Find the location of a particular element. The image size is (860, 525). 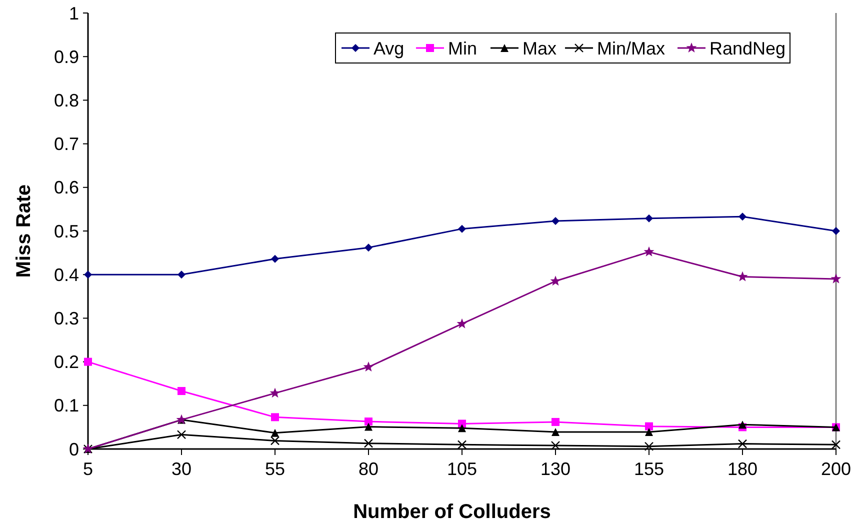

legend-label: Avg is located at coordinates (389, 48).